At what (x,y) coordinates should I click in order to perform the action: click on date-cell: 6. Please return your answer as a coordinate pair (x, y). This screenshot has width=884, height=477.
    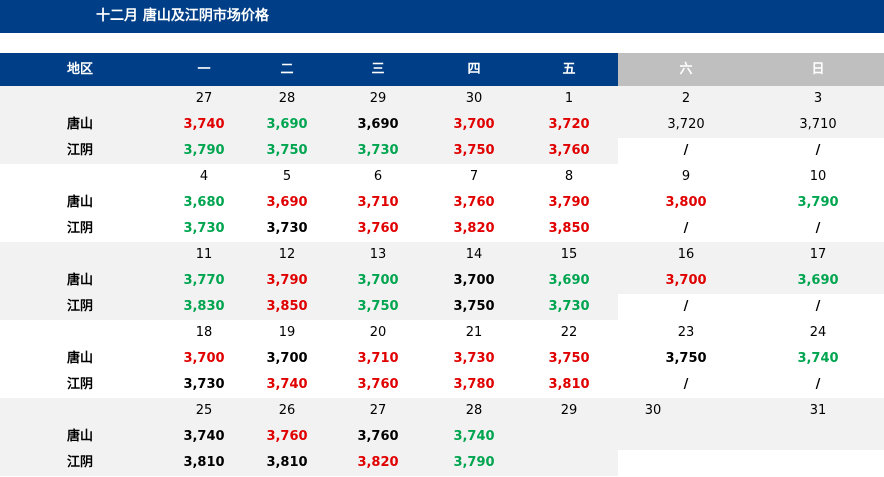
    Looking at the image, I should click on (378, 176).